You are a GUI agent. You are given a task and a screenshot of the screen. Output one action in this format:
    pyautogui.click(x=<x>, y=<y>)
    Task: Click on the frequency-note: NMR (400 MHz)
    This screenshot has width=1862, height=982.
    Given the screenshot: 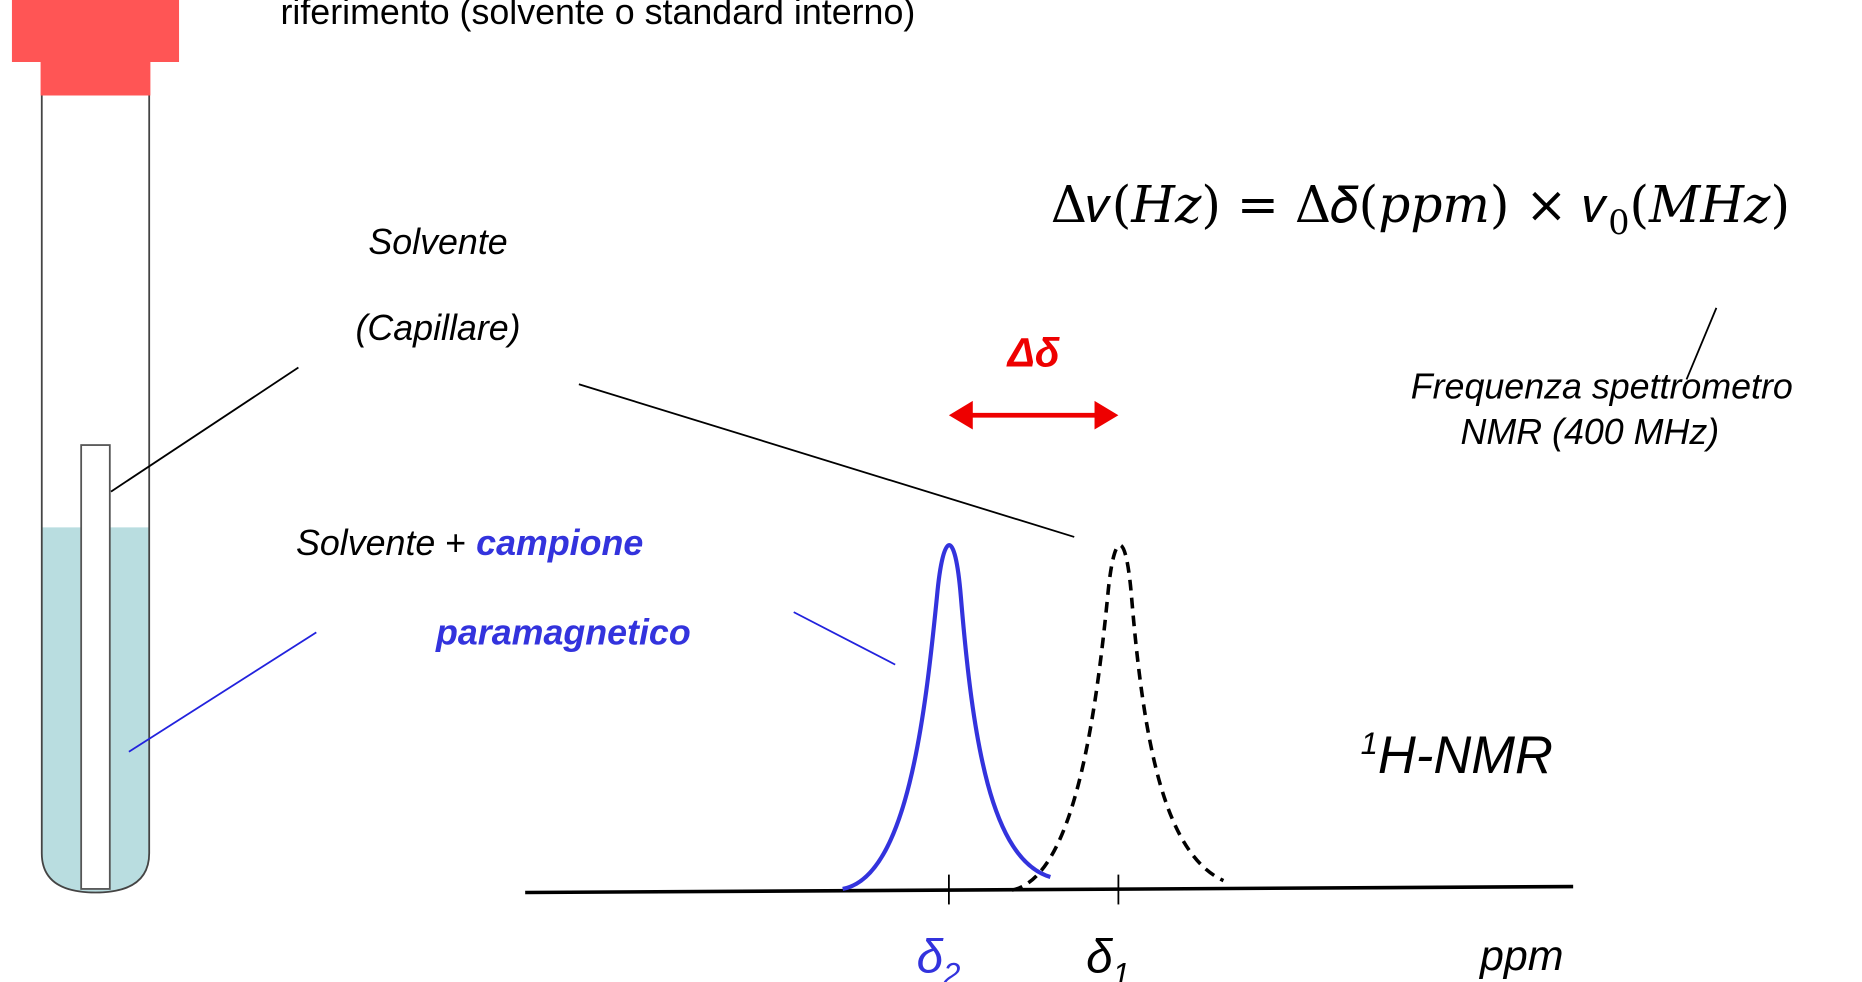 What is the action you would take?
    pyautogui.click(x=1590, y=432)
    